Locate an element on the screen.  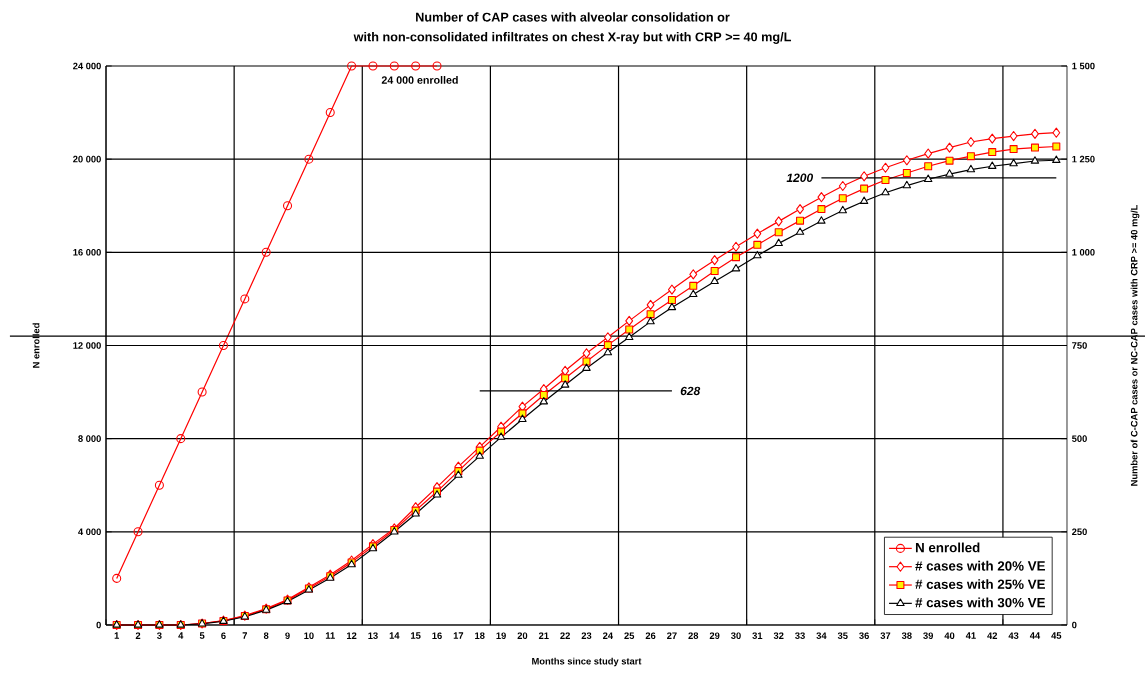
x-tick-label: 45 is located at coordinates (1056, 635).